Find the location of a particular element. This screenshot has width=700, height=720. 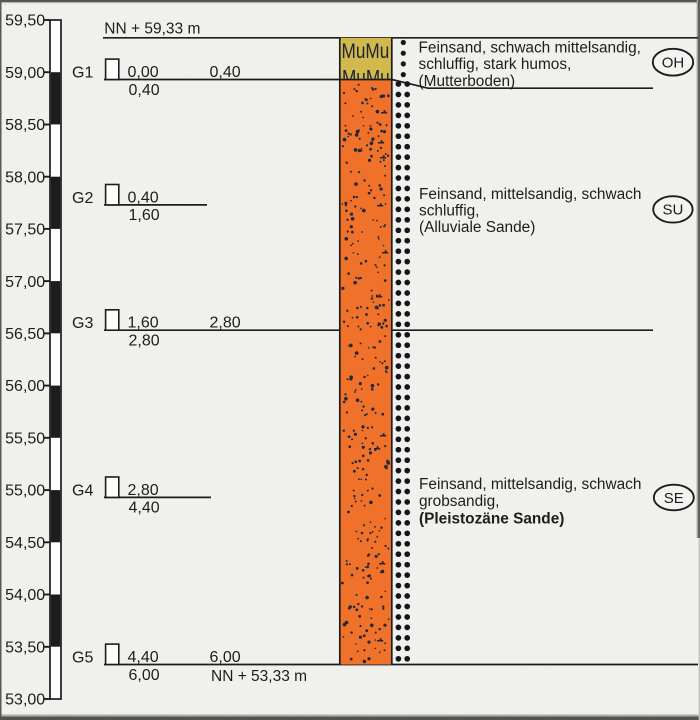

svg-text: 54,00 is located at coordinates (25, 595).